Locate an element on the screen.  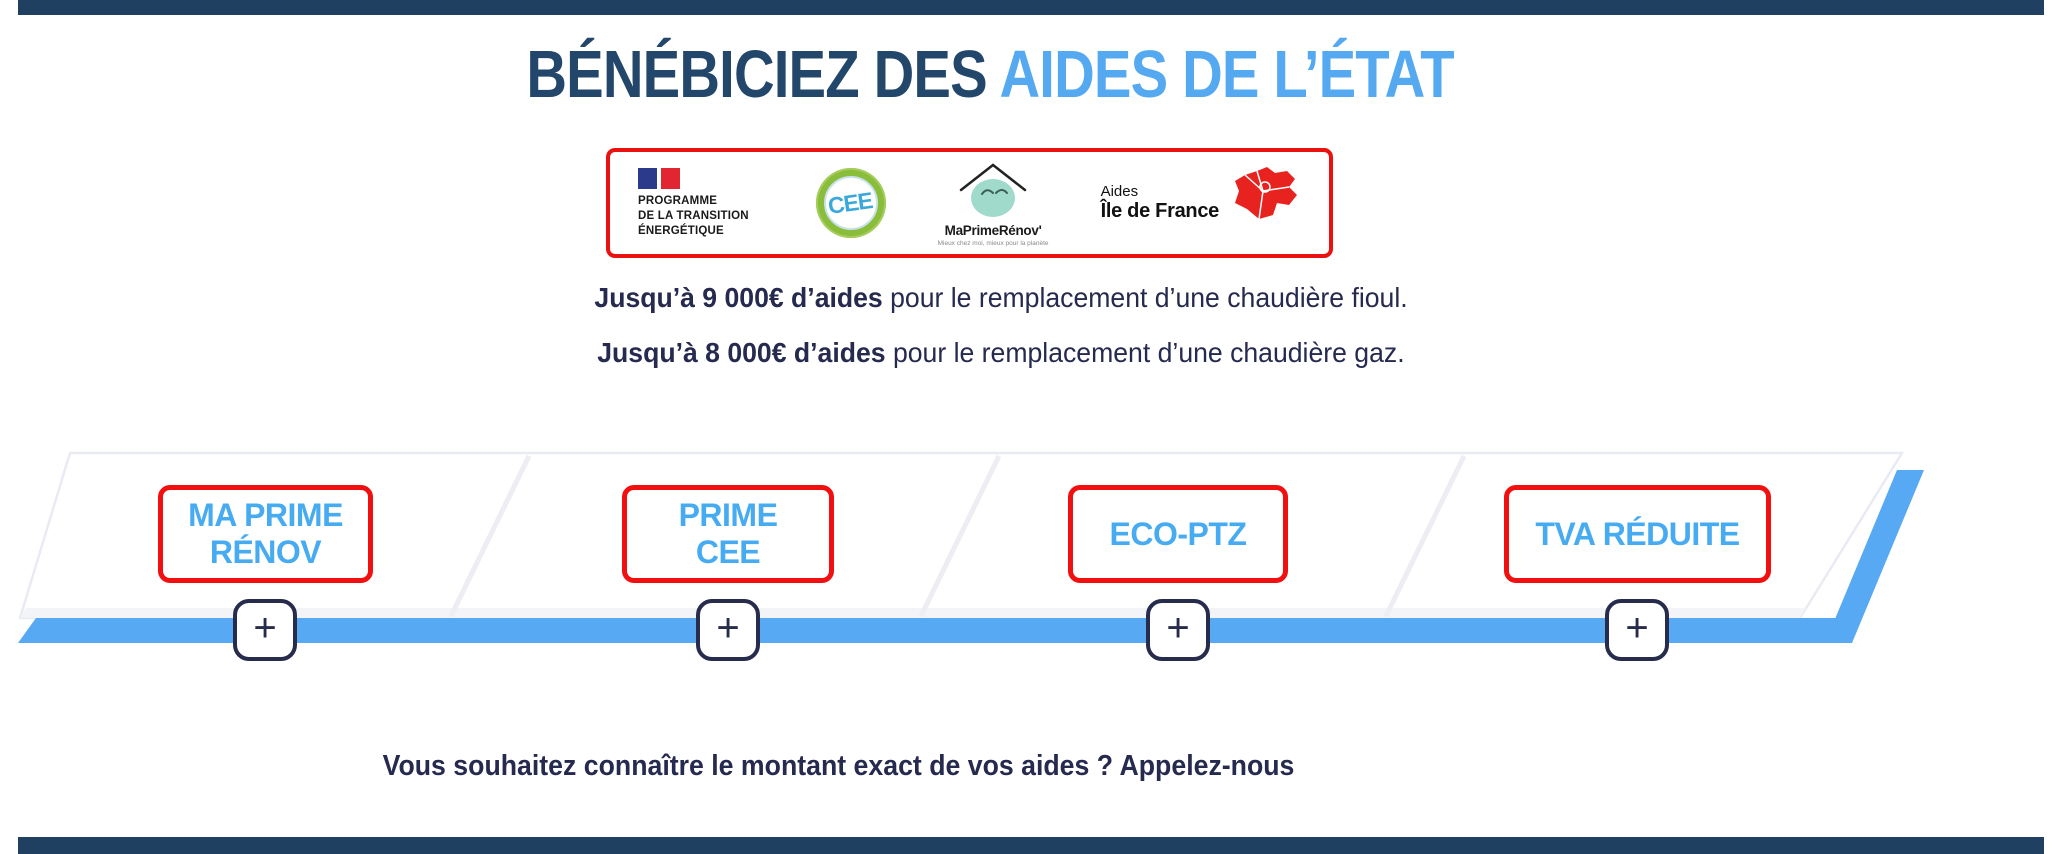
idf-line1: Aides is located at coordinates (1119, 191).